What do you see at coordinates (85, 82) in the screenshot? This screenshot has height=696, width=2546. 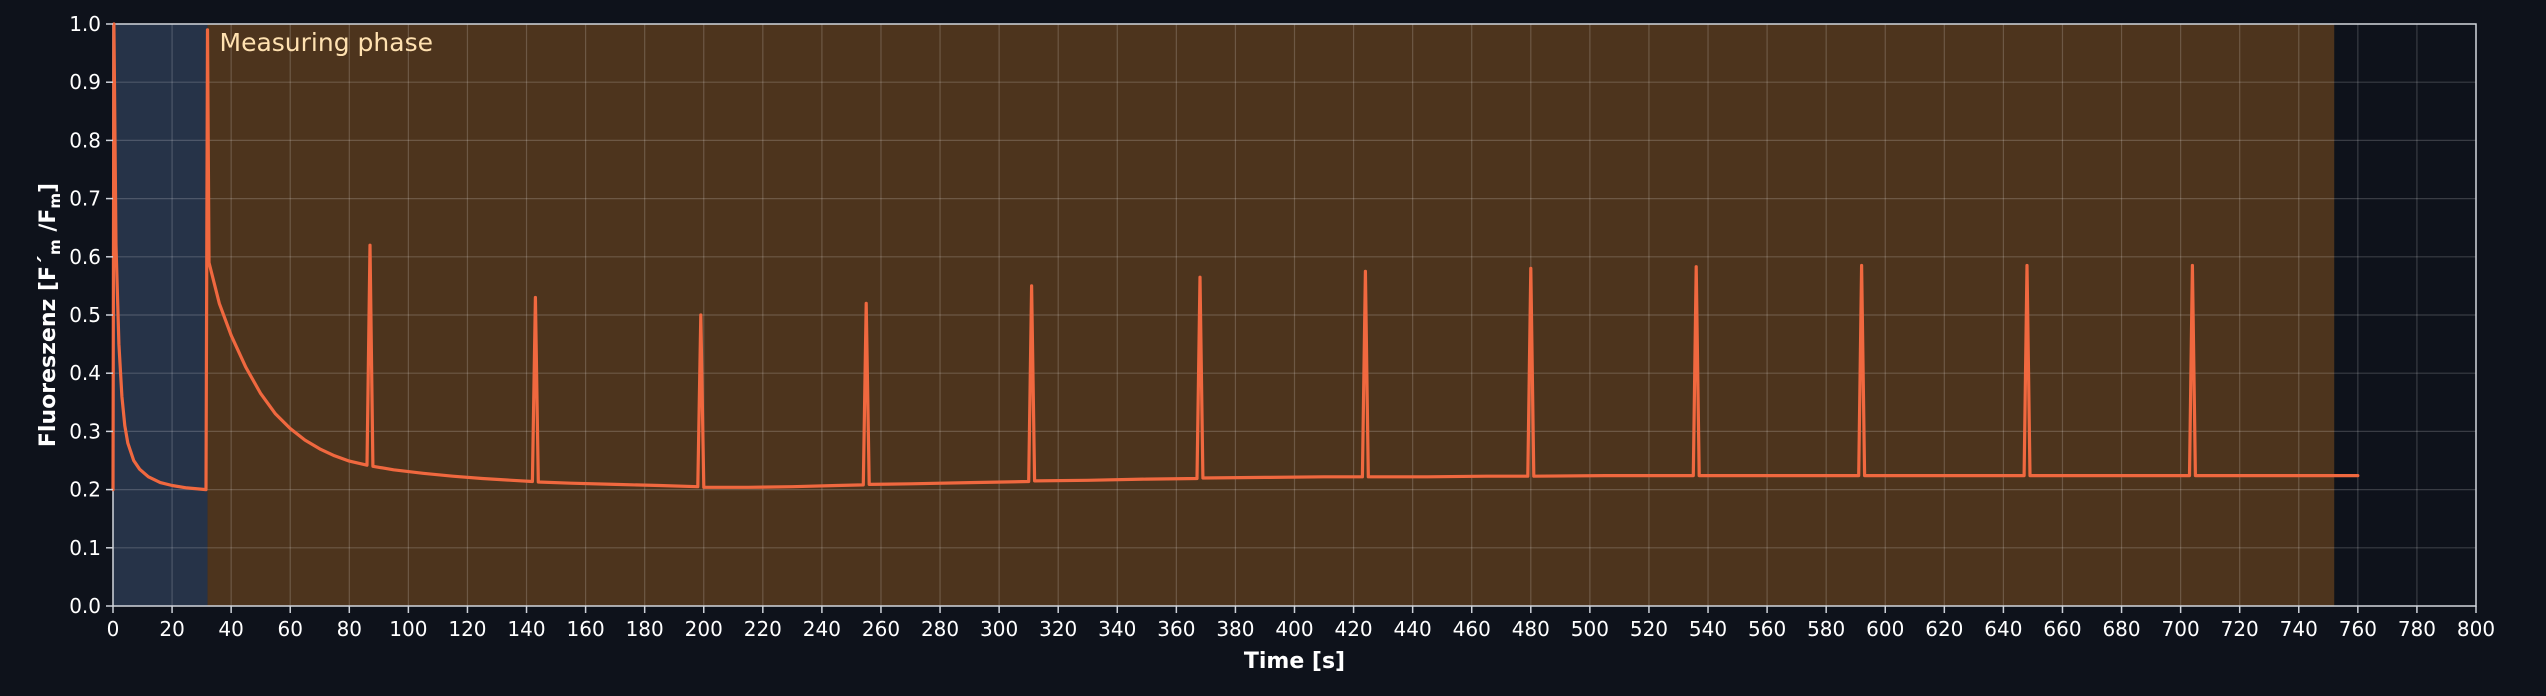 I see `y-tick-label-9: 0.9` at bounding box center [85, 82].